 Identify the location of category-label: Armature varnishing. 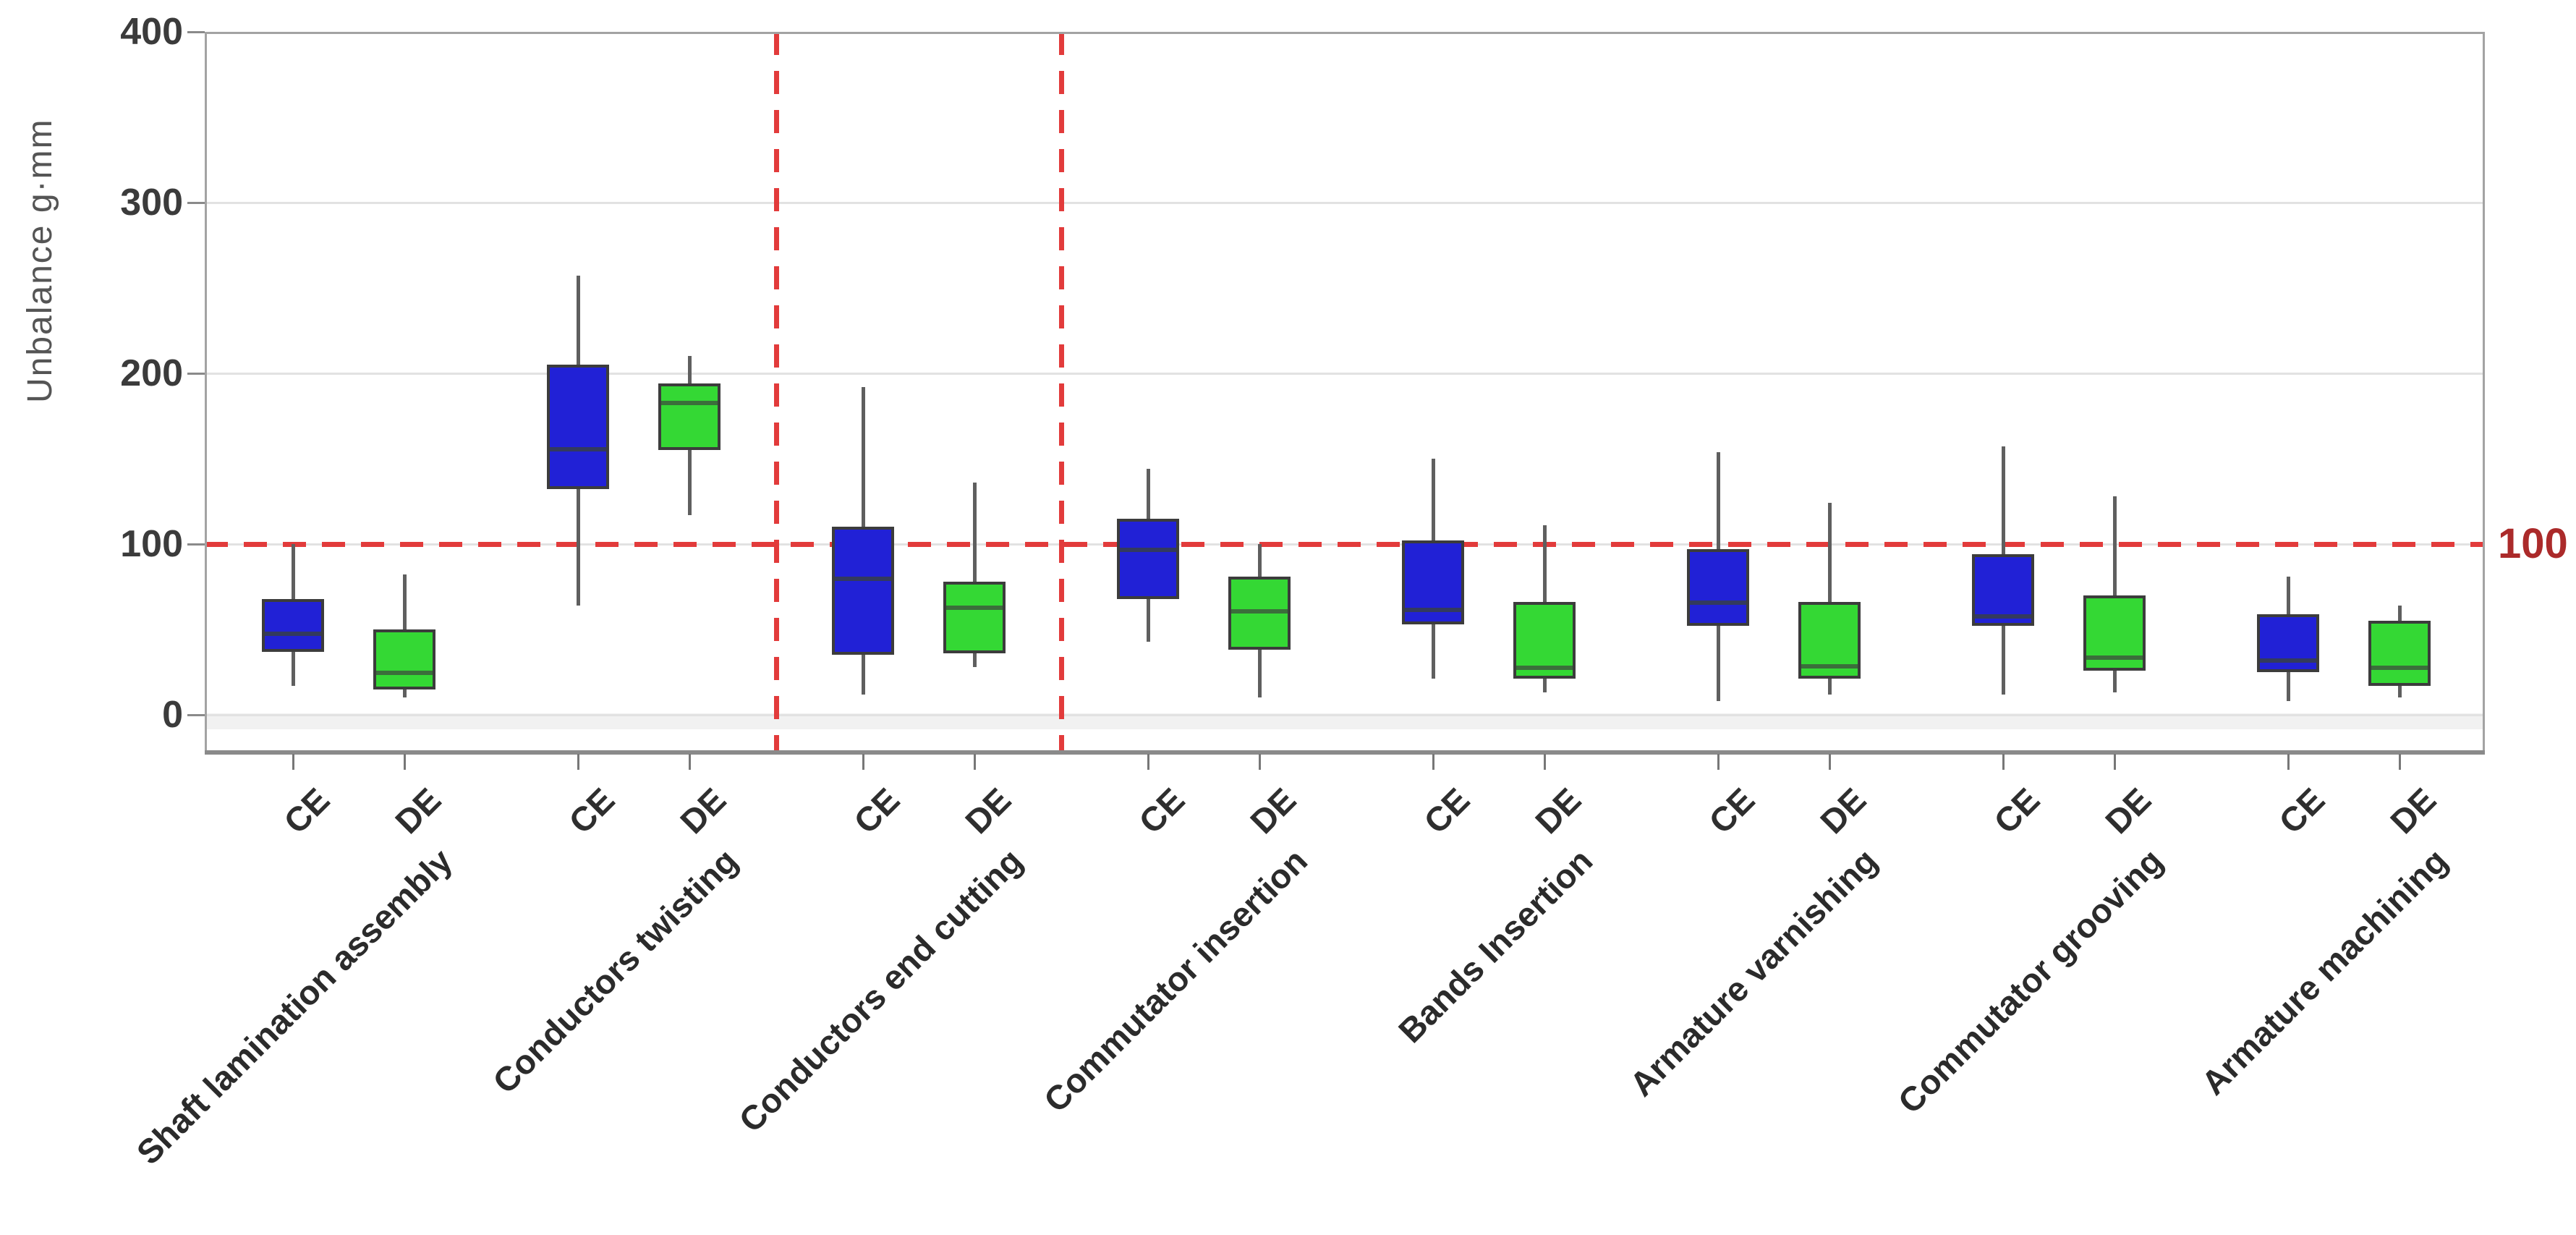
(1753, 972).